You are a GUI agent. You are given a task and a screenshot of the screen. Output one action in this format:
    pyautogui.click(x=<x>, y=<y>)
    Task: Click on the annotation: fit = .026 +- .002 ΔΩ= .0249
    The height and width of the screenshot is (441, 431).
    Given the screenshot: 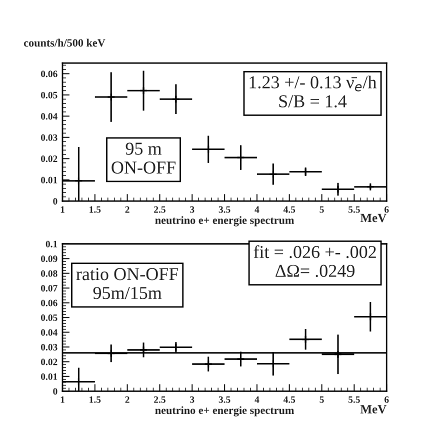 What is the action you would take?
    pyautogui.click(x=315, y=261)
    